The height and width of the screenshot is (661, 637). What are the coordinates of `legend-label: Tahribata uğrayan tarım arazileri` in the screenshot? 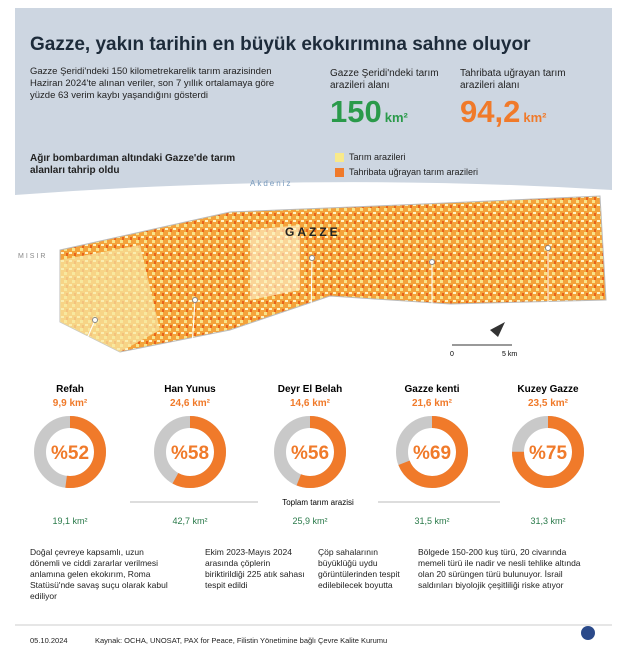 It's located at (414, 172).